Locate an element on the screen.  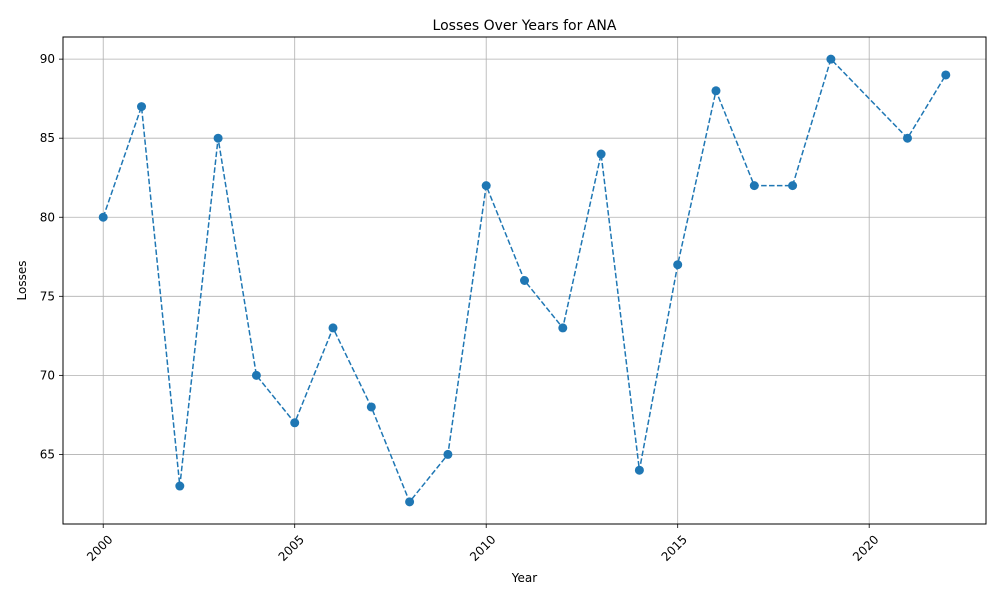
y-tick-label: 70 is located at coordinates (47, 375).